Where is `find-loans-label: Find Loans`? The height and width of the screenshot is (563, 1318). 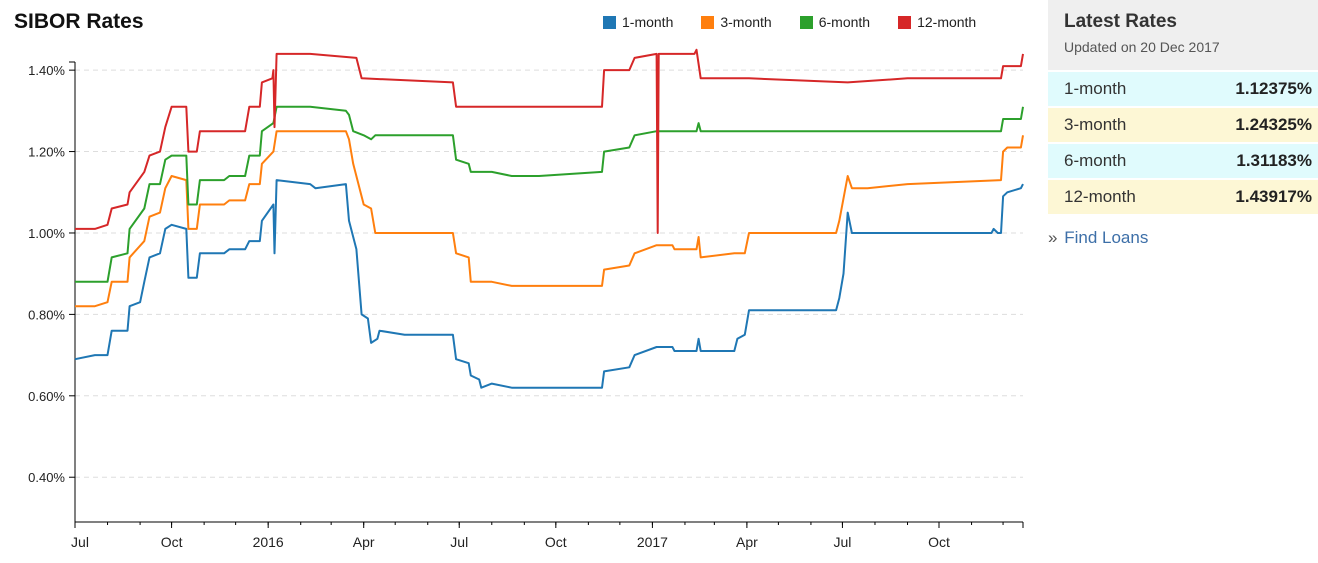 find-loans-label: Find Loans is located at coordinates (1106, 237).